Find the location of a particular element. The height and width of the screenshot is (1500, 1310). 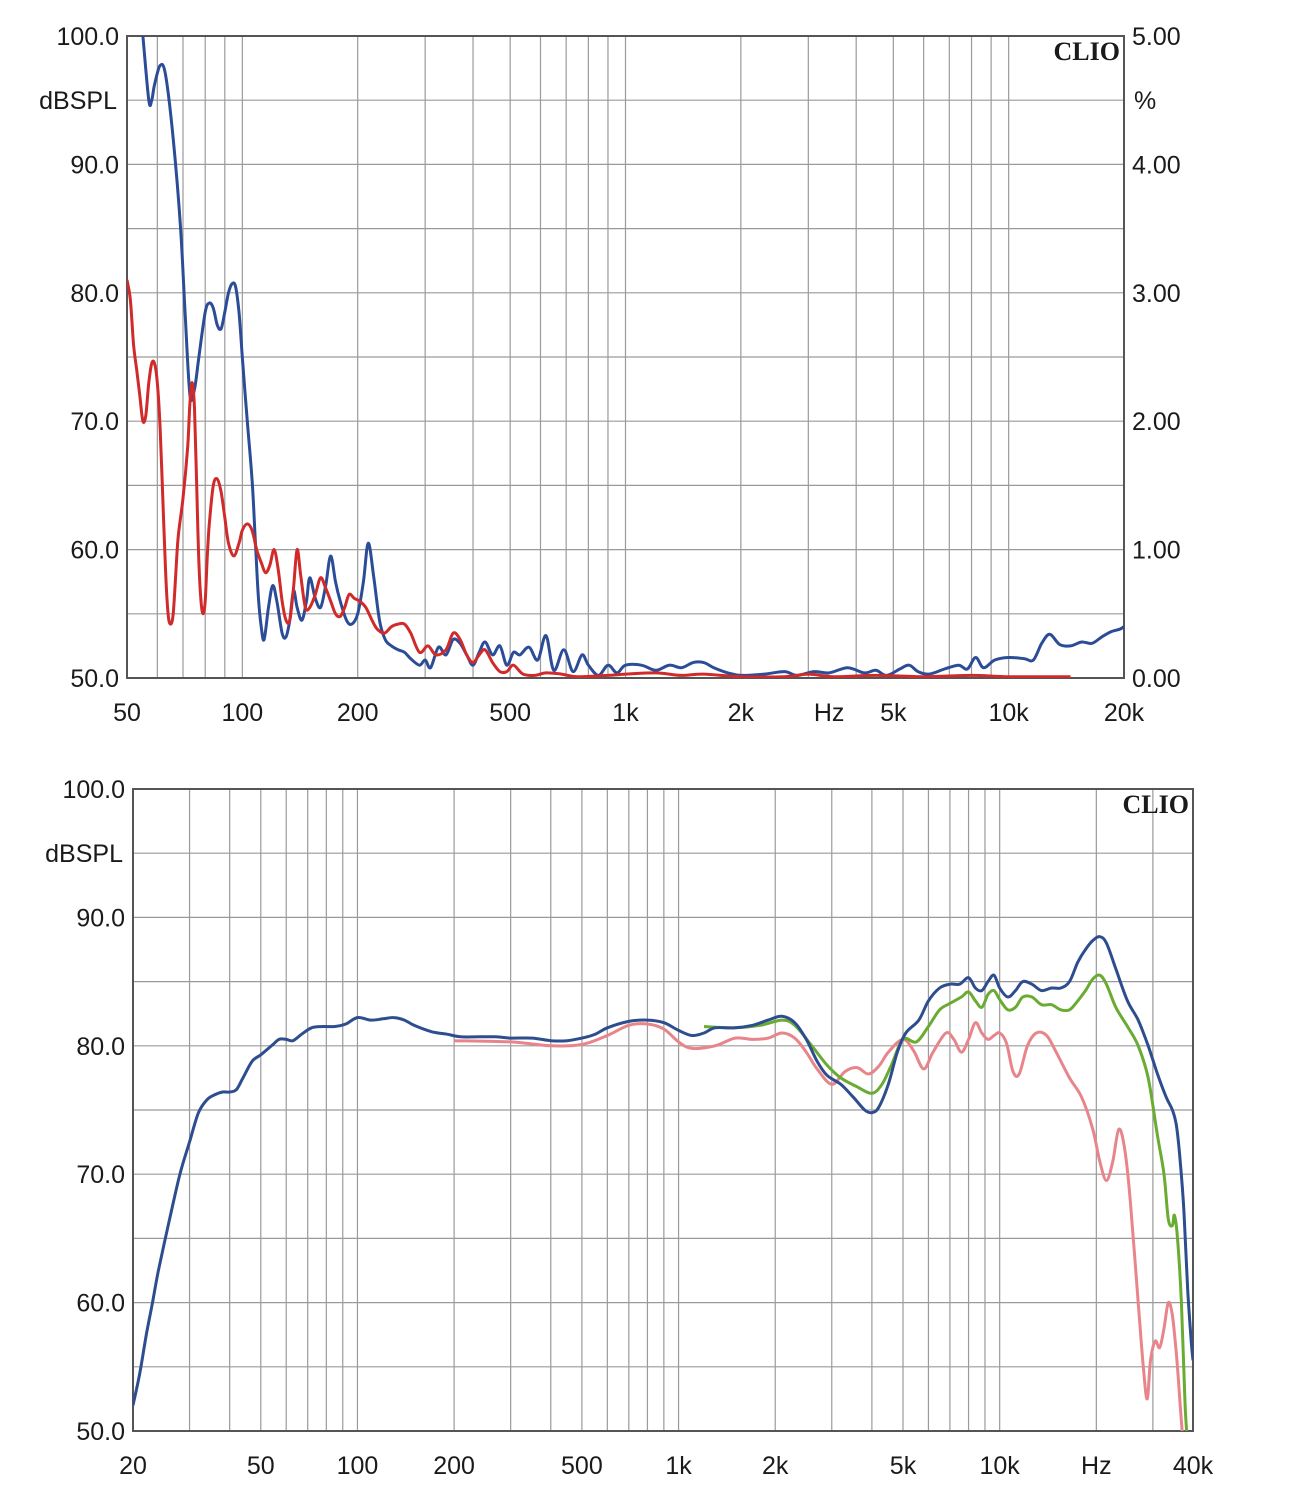

y2-tick-label: 2.00 is located at coordinates (1156, 422).